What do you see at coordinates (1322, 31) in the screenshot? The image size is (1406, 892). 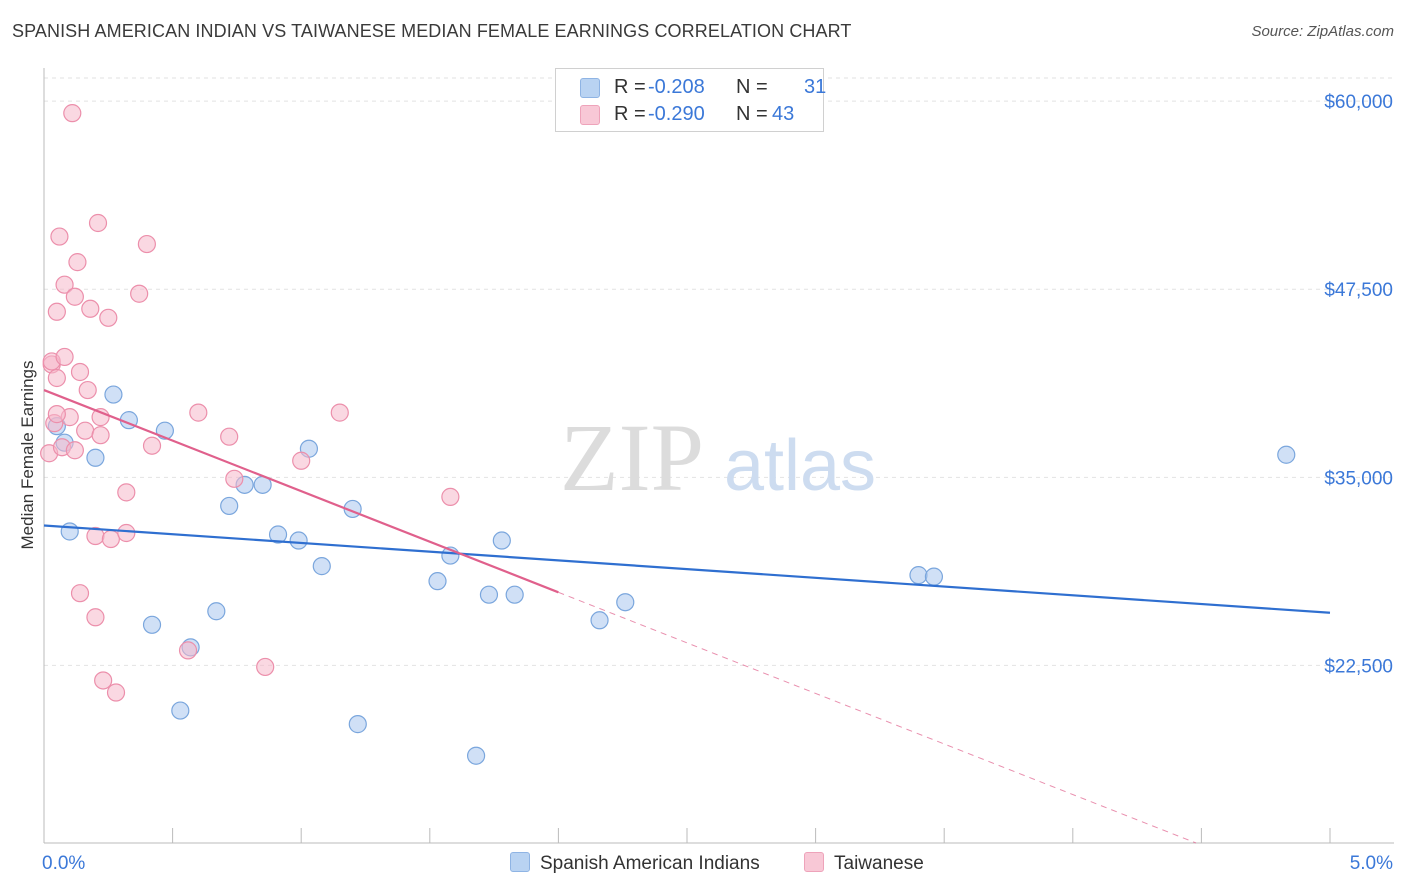 I see `chart-source: Source: ZipAtlas.com` at bounding box center [1322, 31].